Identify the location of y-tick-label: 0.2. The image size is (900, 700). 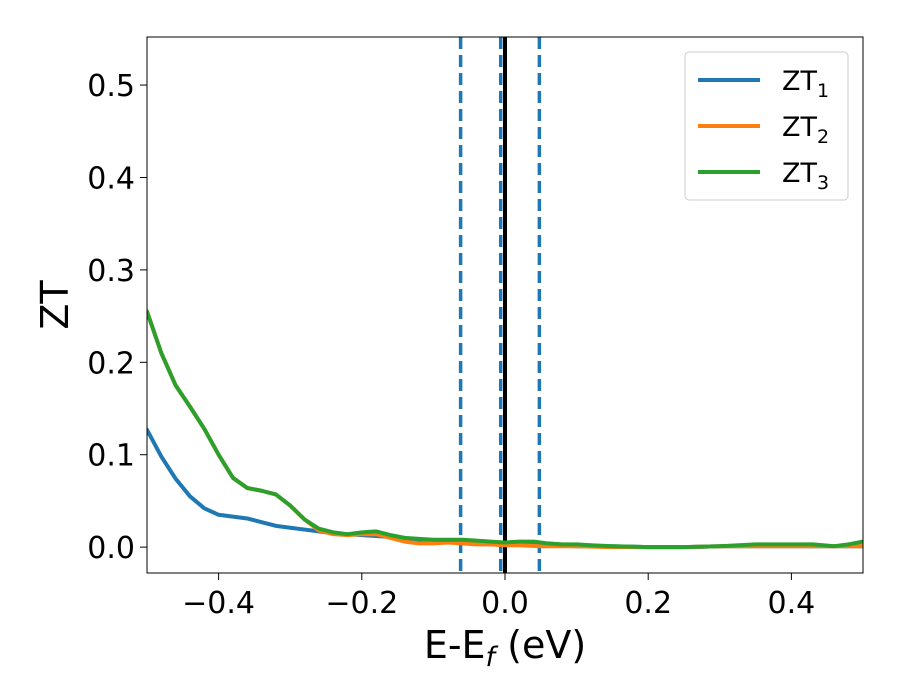
(111, 363).